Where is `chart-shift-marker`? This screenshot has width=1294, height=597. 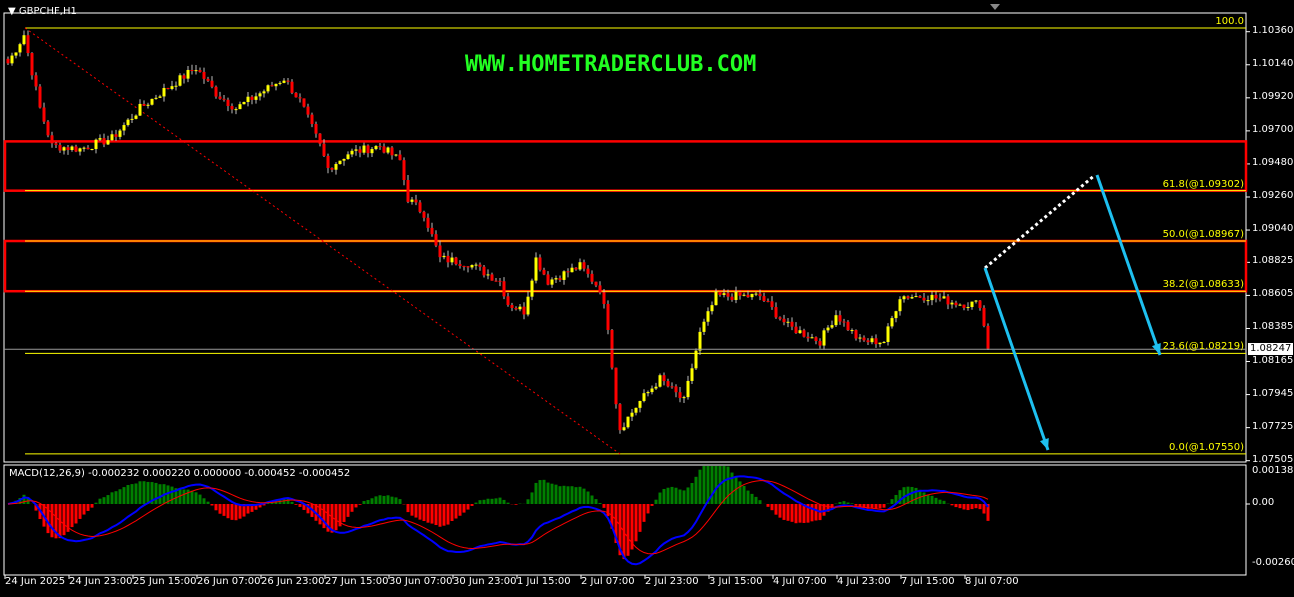 chart-shift-marker is located at coordinates (995, 7).